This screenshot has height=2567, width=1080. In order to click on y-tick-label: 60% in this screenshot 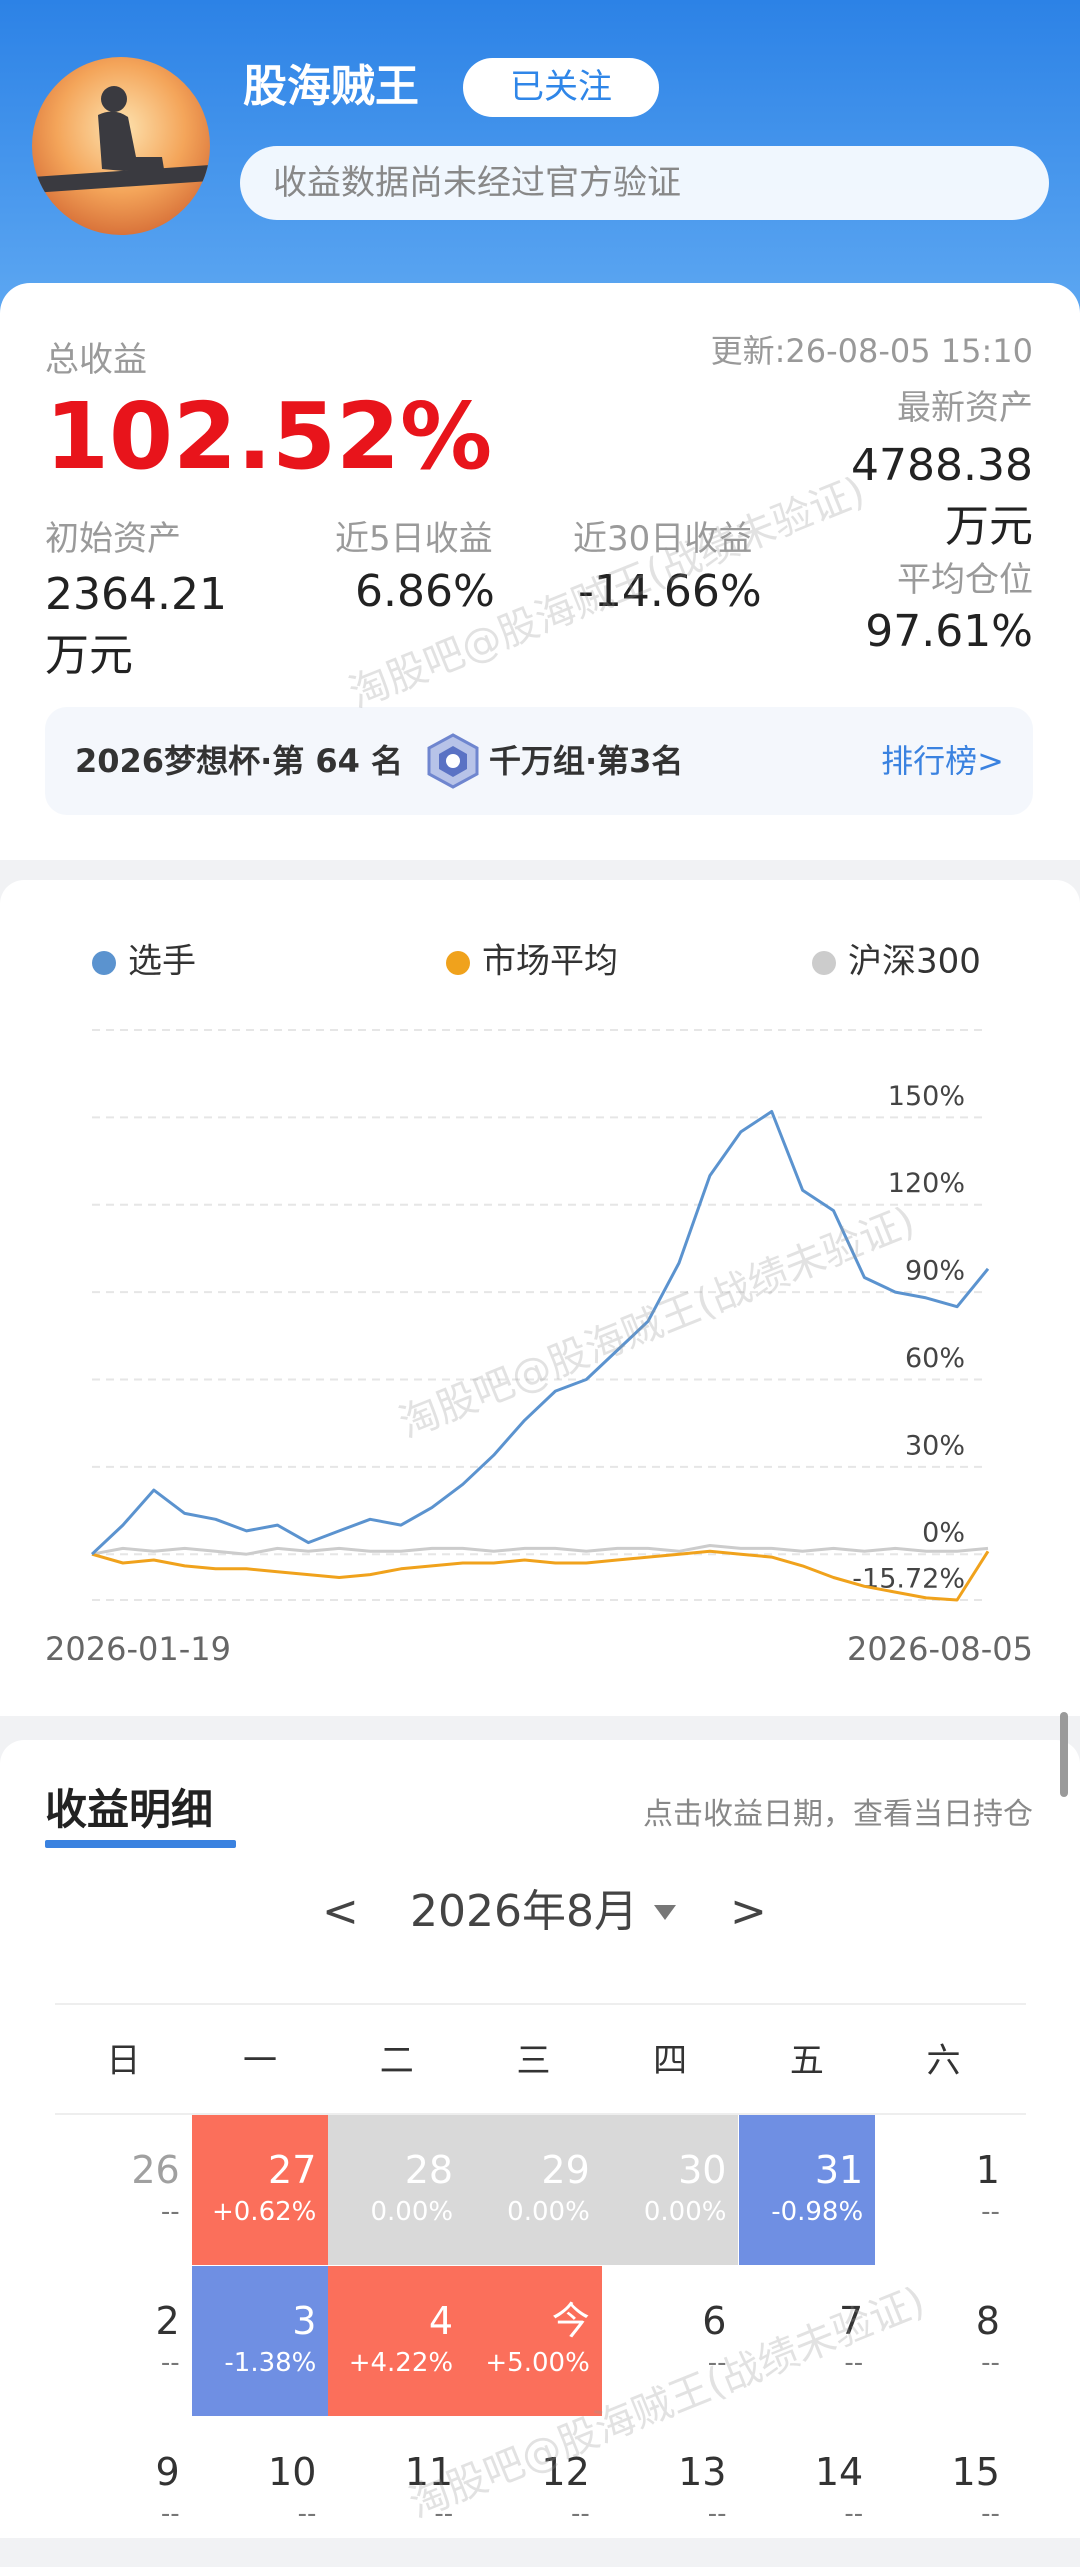, I will do `click(935, 1358)`.